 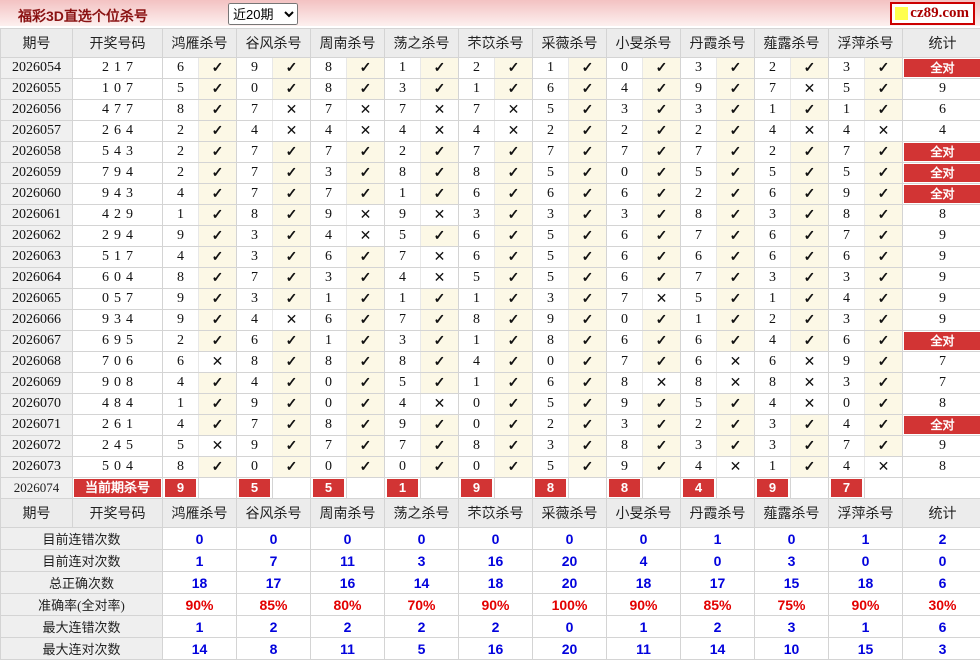 I want to click on summary-stat-value-cell: 3, so click(x=941, y=648).